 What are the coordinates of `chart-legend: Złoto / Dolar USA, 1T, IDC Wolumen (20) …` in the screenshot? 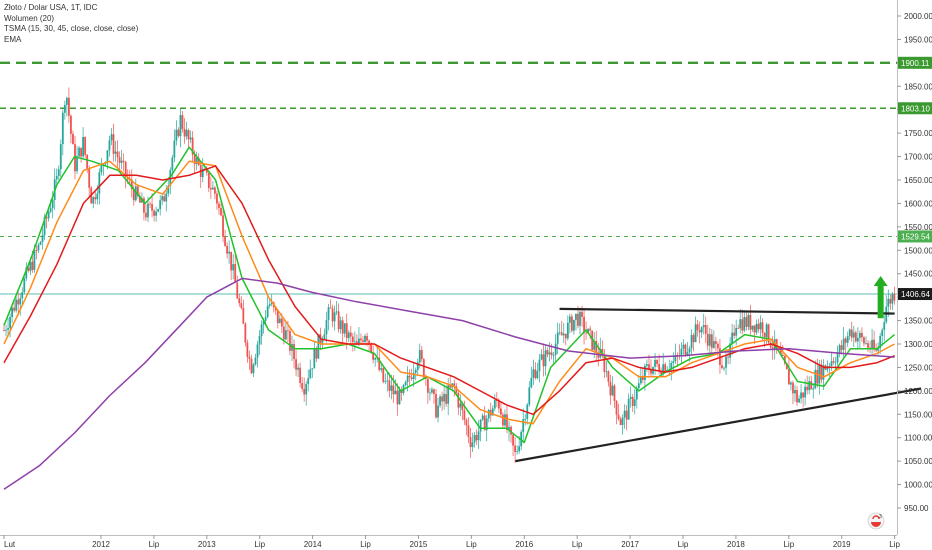 It's located at (71, 24).